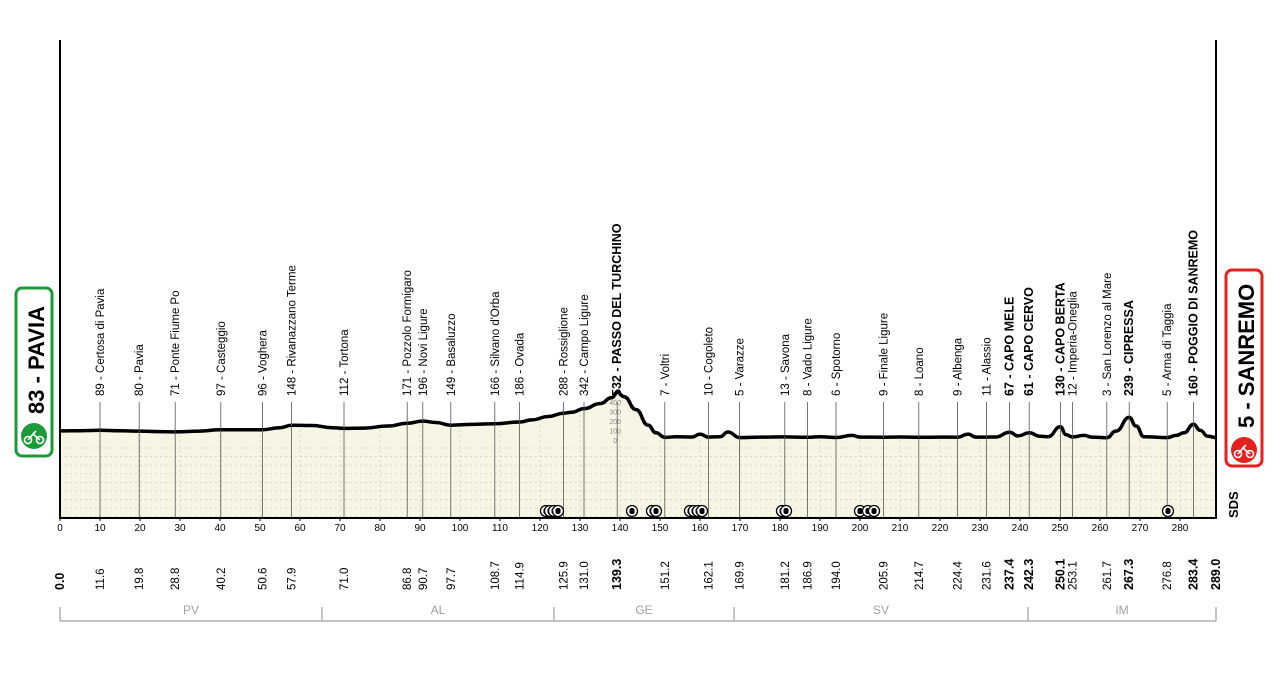 The height and width of the screenshot is (677, 1280). What do you see at coordinates (260, 528) in the screenshot?
I see `x-tick-label: 50` at bounding box center [260, 528].